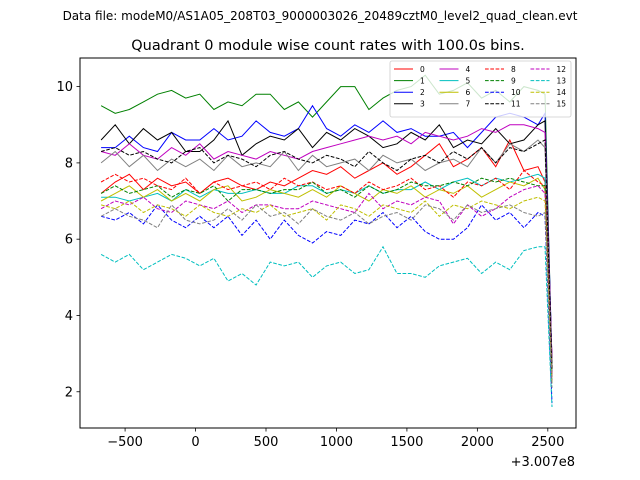 Image resolution: width=640 pixels, height=480 pixels. Describe the element at coordinates (516, 104) in the screenshot. I see `legend-label-11: 11` at that location.